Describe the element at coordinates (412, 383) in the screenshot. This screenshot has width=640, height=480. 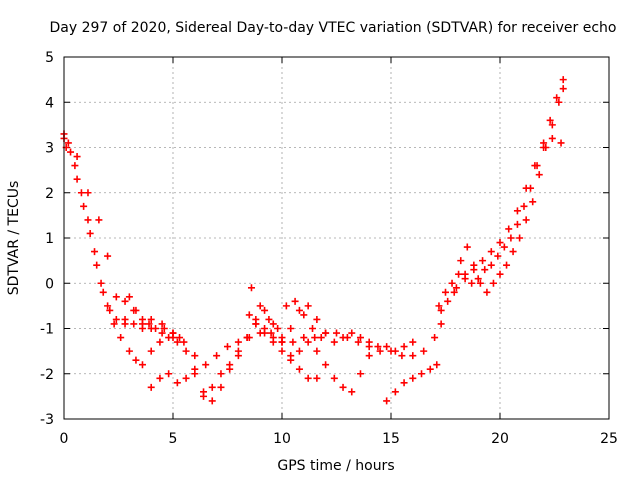
I see `series-track-h` at that location.